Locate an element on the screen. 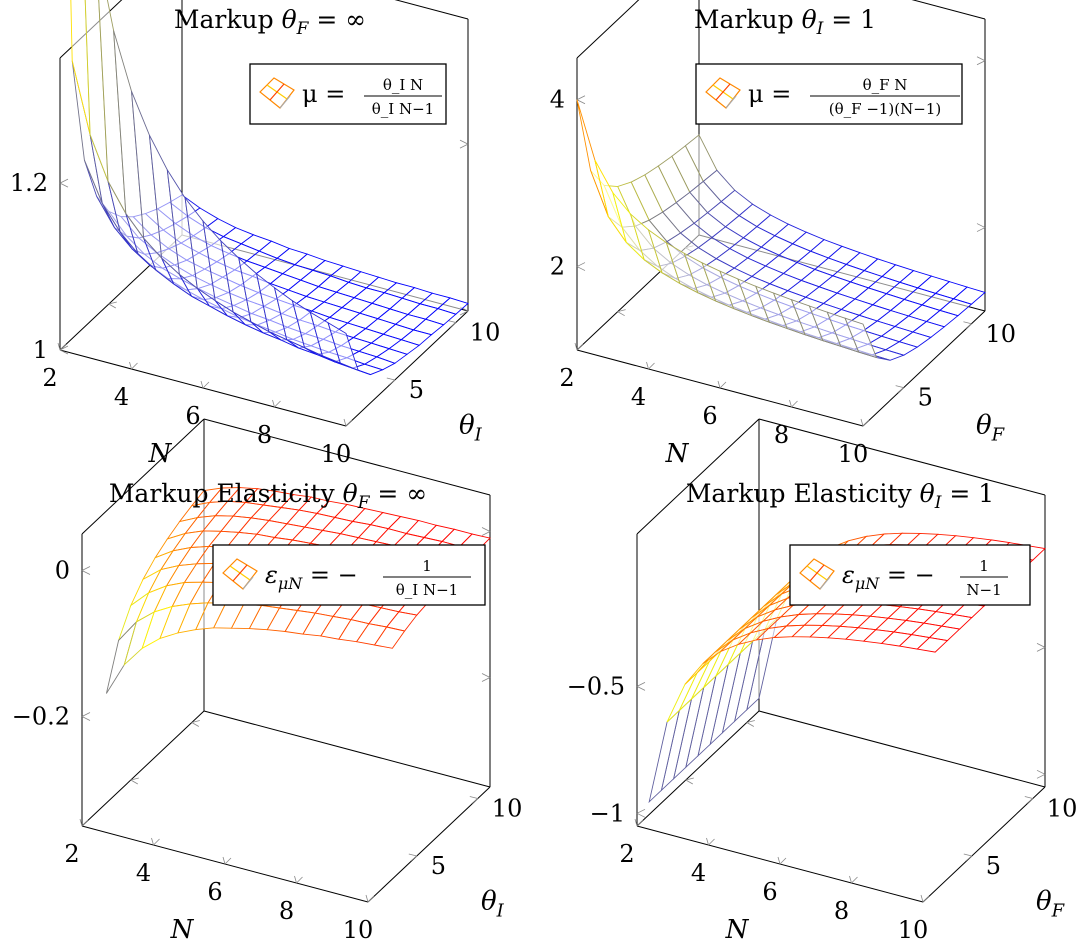 This screenshot has width=1092, height=950. z-tick-label: 2 is located at coordinates (557, 267).